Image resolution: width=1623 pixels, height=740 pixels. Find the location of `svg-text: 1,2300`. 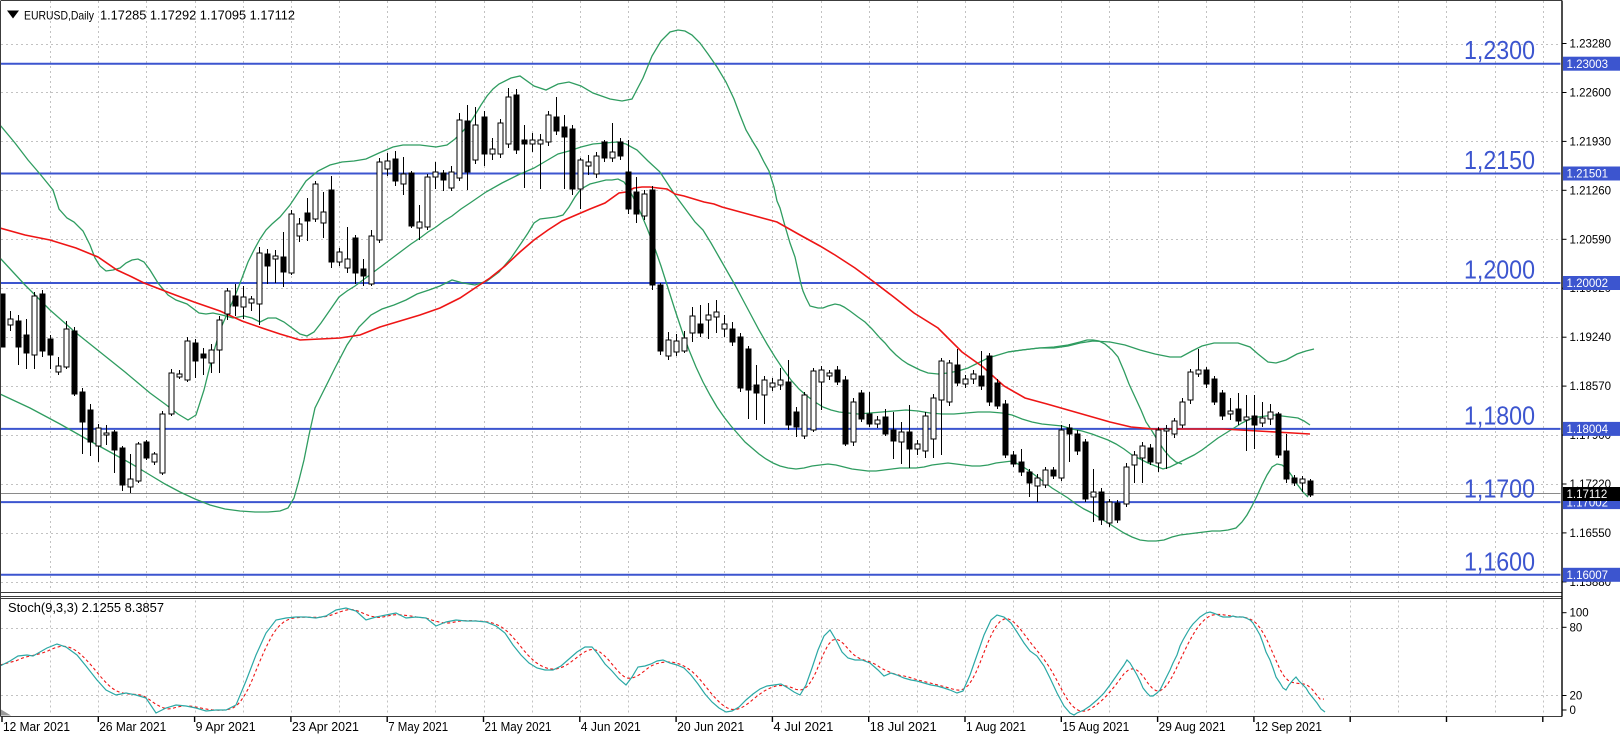

svg-text: 1,2300 is located at coordinates (1499, 50).